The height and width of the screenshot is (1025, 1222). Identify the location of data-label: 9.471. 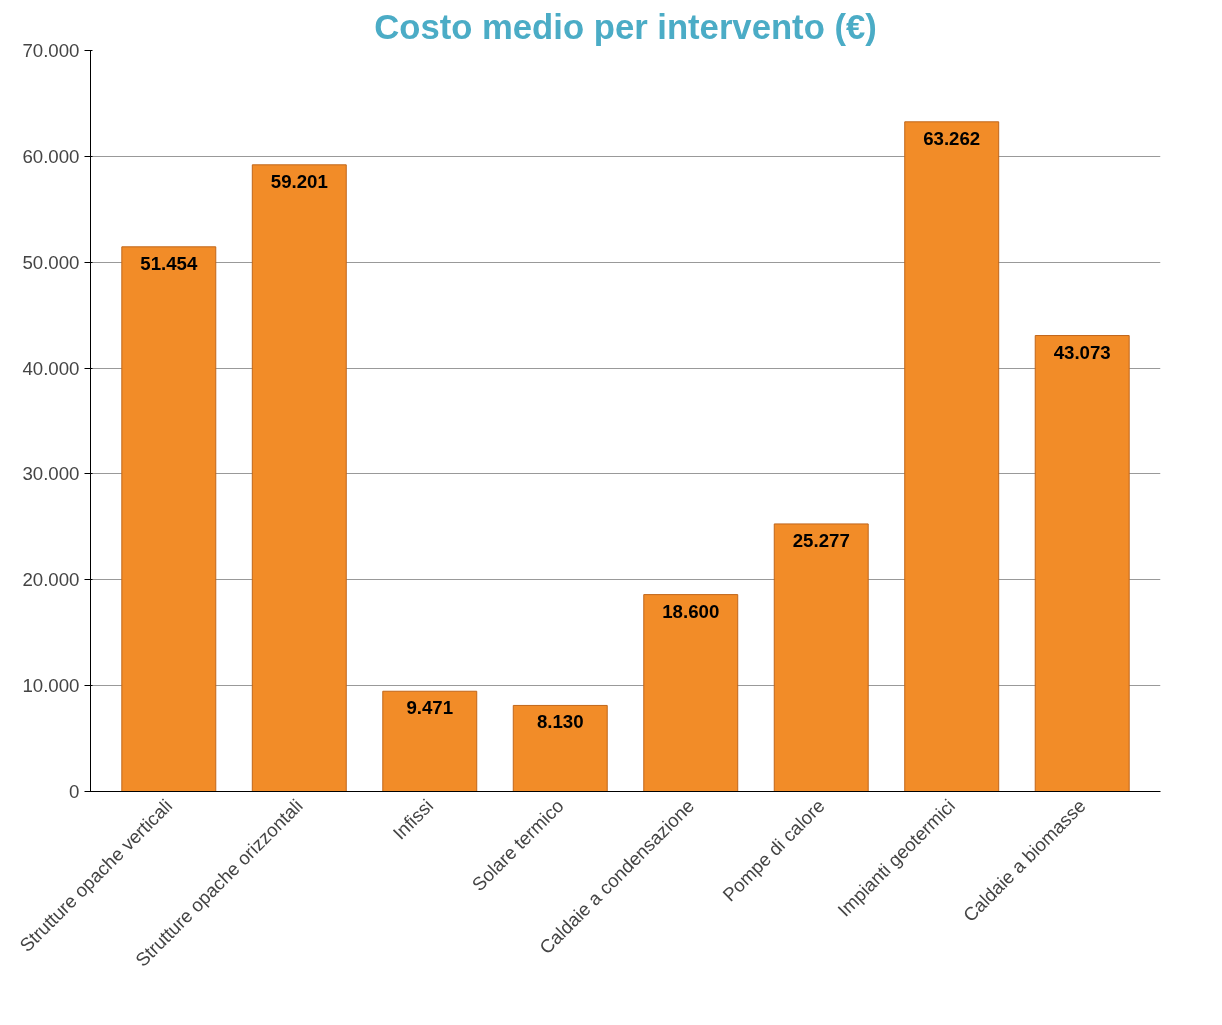
(430, 708).